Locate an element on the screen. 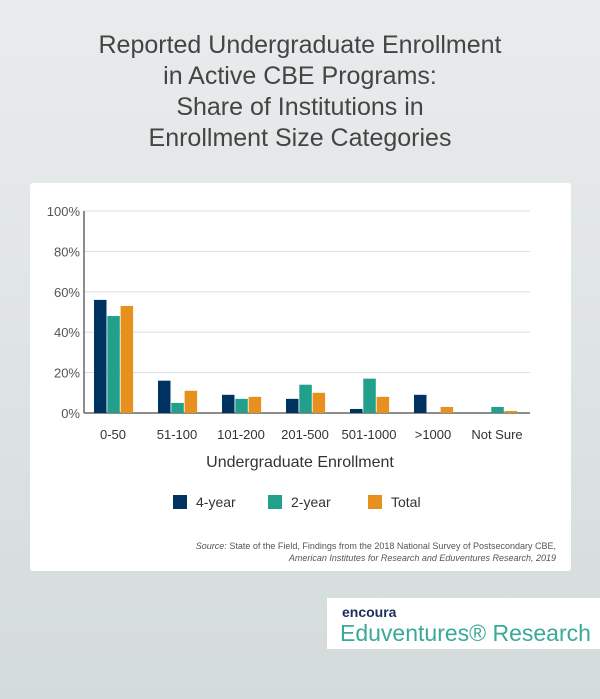 This screenshot has width=600, height=699. legend-label: 2-year is located at coordinates (311, 502).